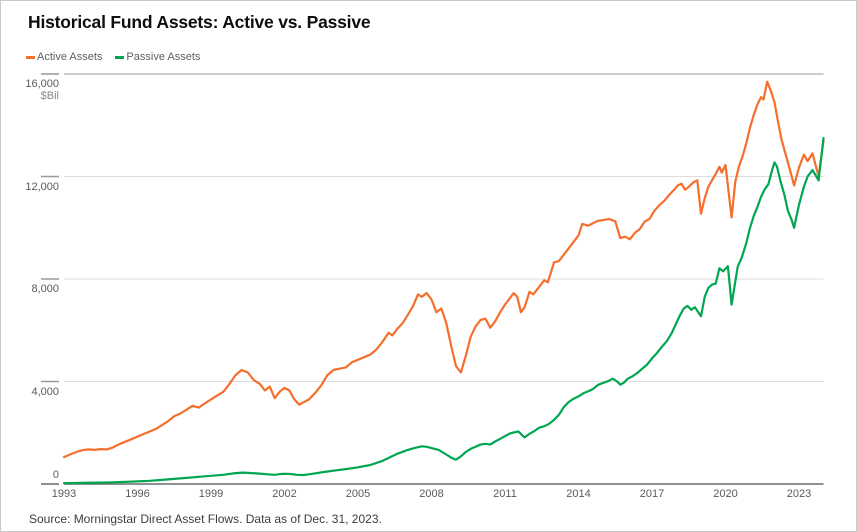 The width and height of the screenshot is (857, 532). What do you see at coordinates (284, 494) in the screenshot?
I see `x-axis-label: 2002` at bounding box center [284, 494].